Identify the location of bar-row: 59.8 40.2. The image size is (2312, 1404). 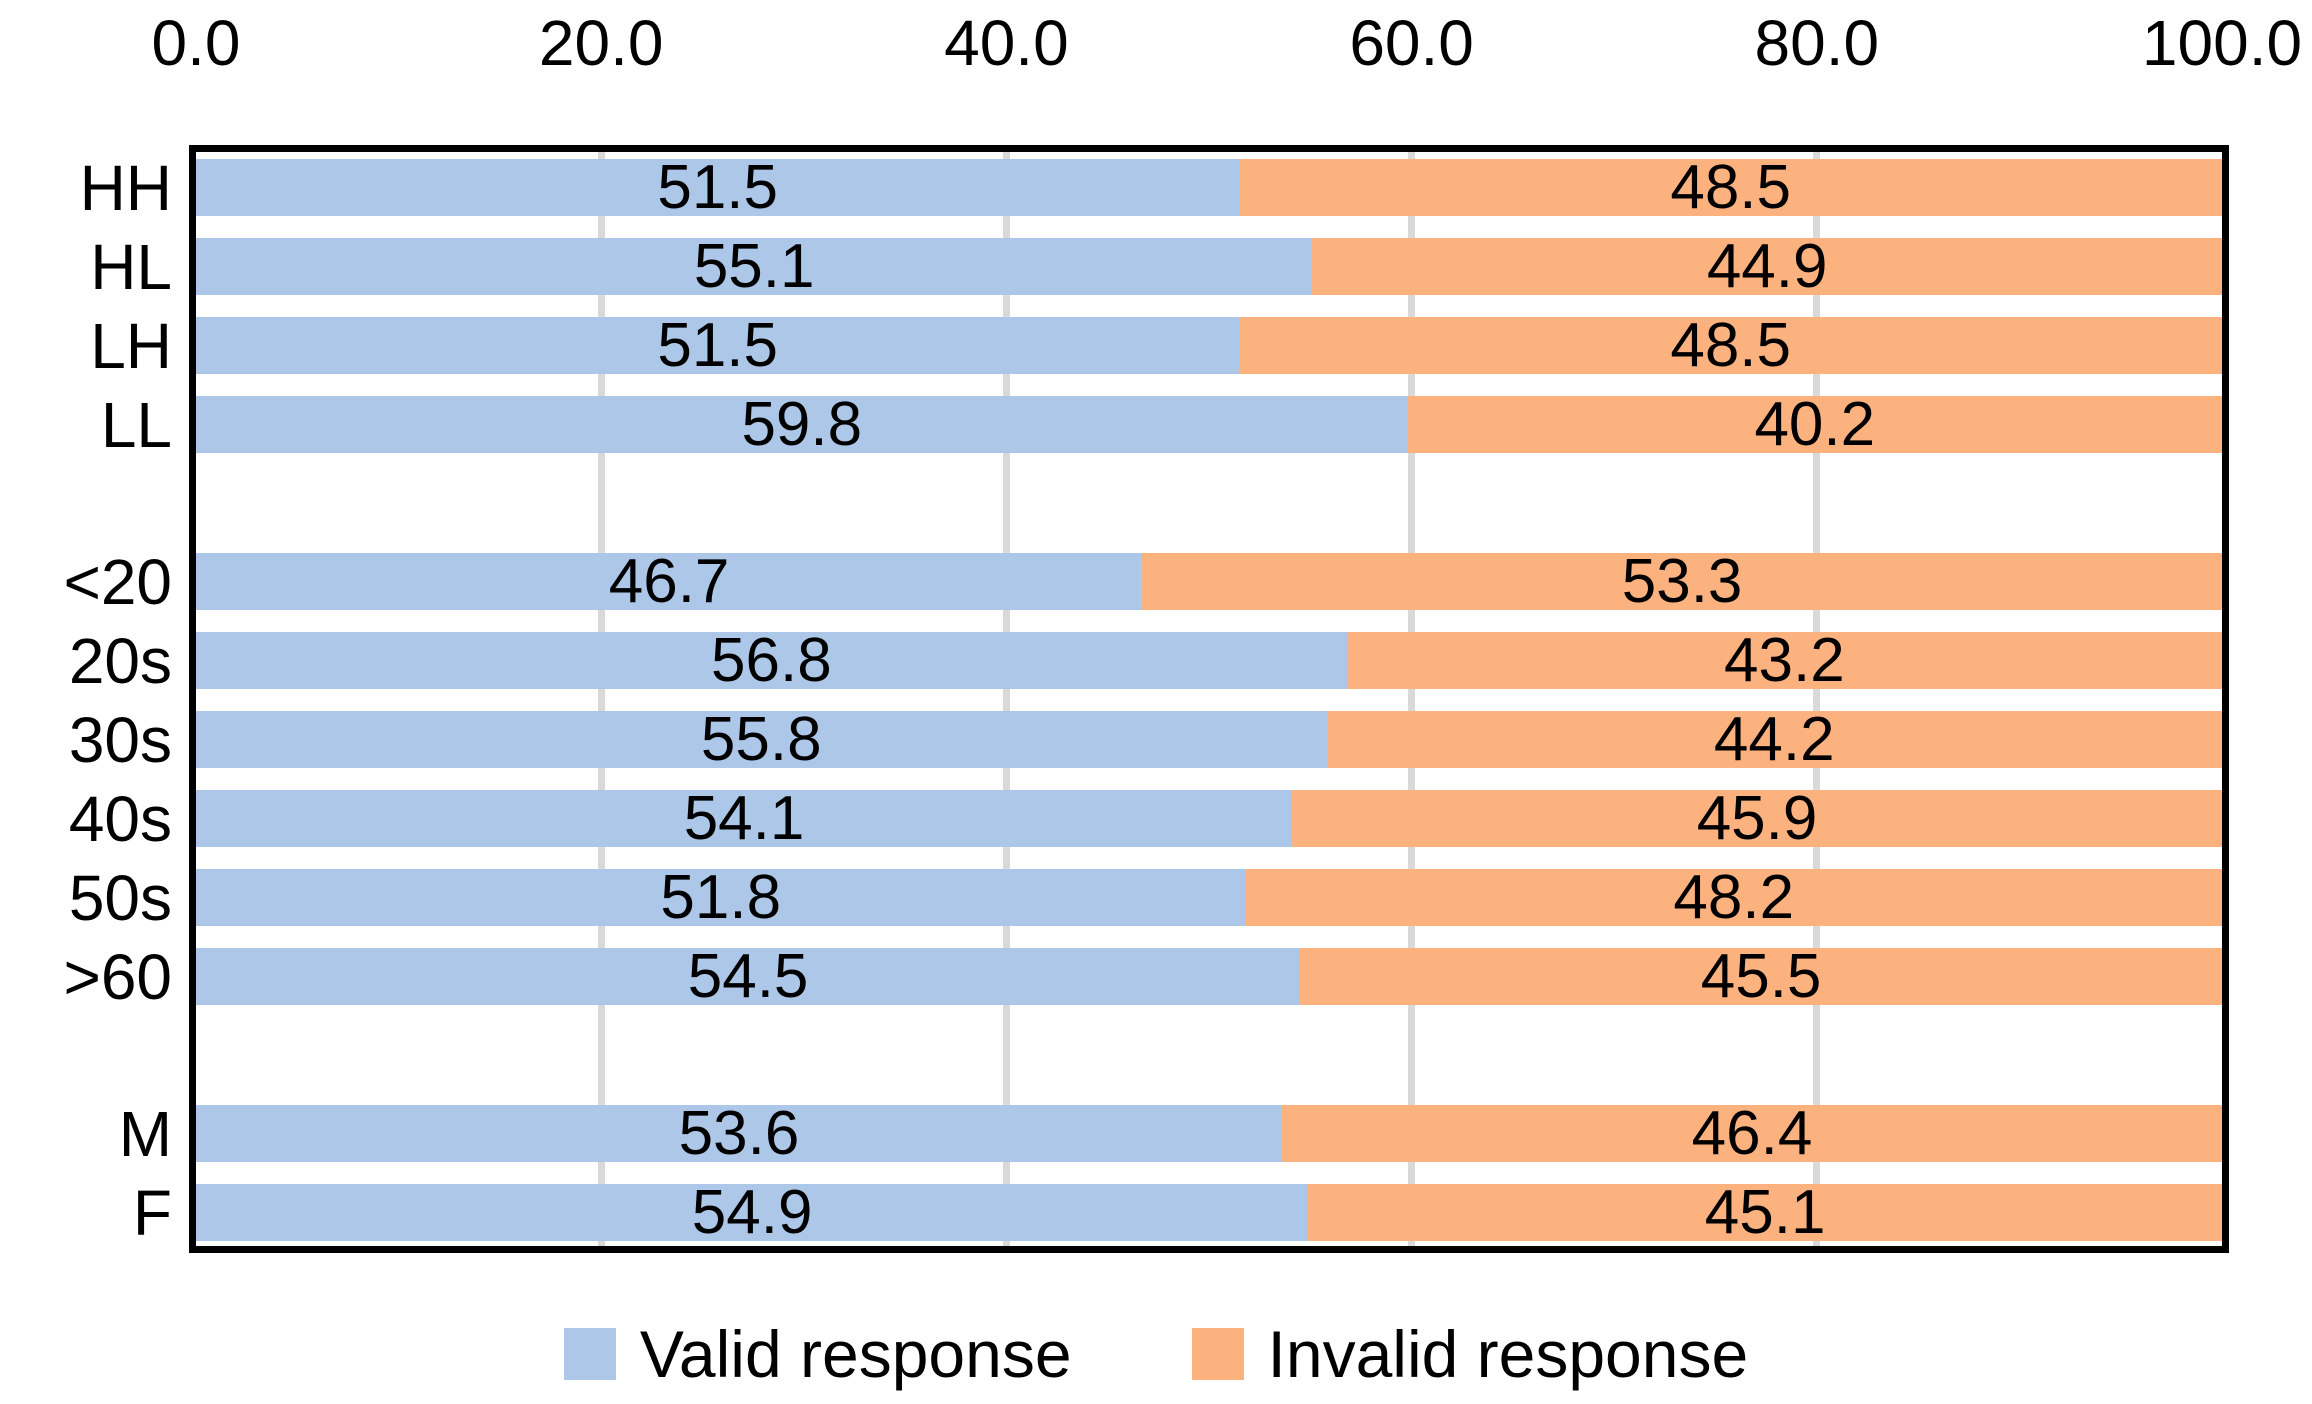
(1209, 424).